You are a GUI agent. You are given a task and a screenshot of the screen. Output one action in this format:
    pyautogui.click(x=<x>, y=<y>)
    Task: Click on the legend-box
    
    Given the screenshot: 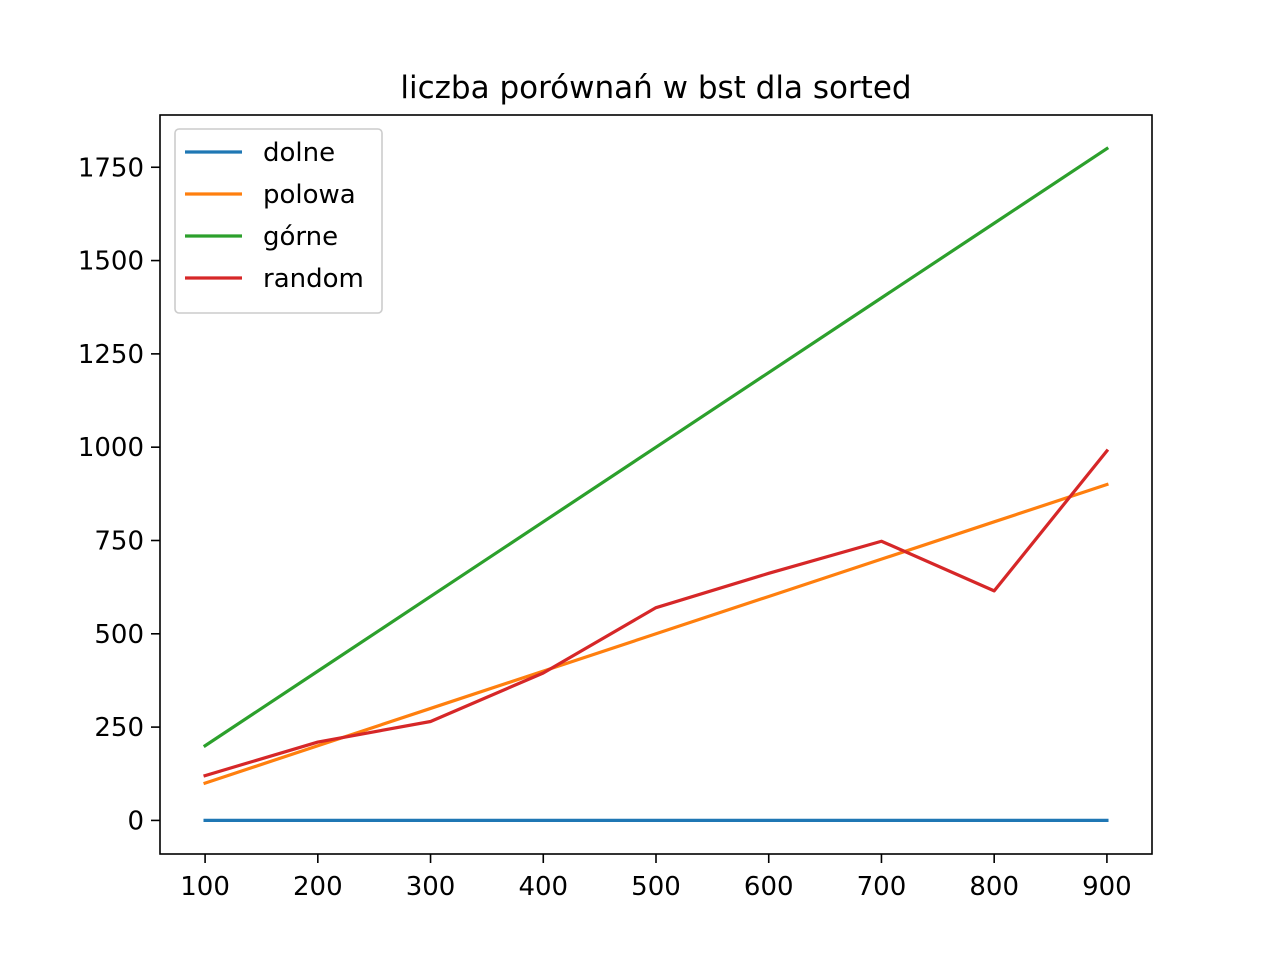 What is the action you would take?
    pyautogui.click(x=278, y=221)
    